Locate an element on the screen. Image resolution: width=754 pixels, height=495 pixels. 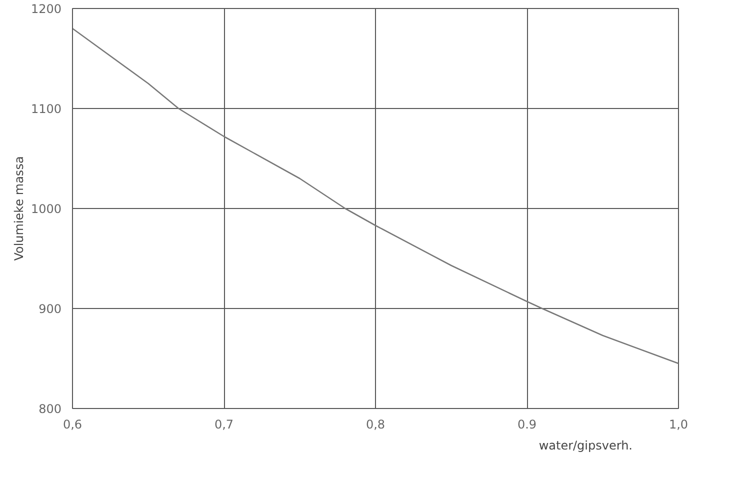
x-tick-label: 0,6 is located at coordinates (72, 425).